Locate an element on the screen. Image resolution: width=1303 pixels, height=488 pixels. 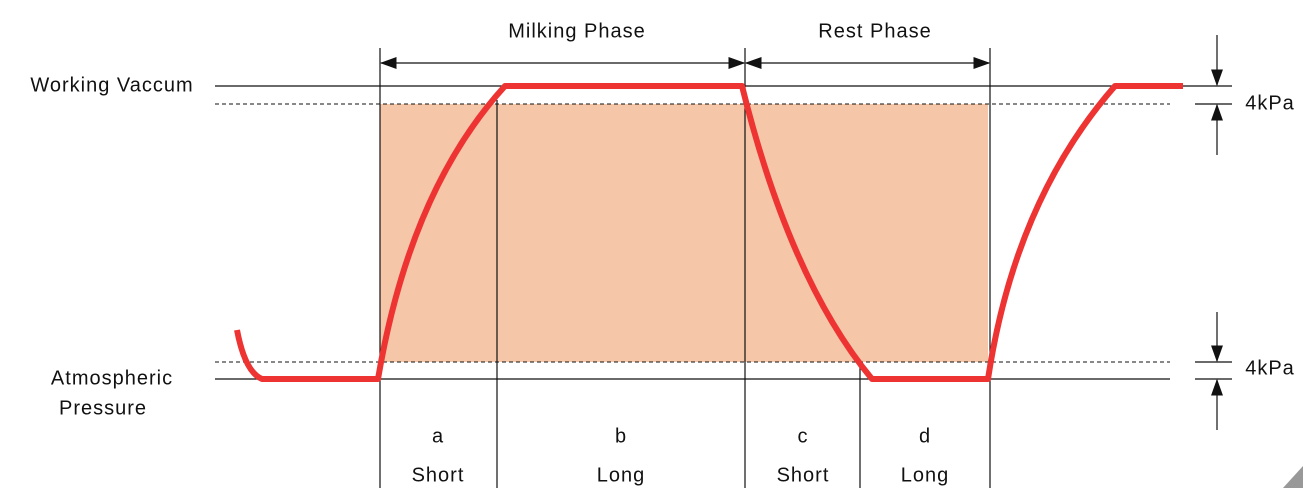
segment-letter: c is located at coordinates (803, 436).